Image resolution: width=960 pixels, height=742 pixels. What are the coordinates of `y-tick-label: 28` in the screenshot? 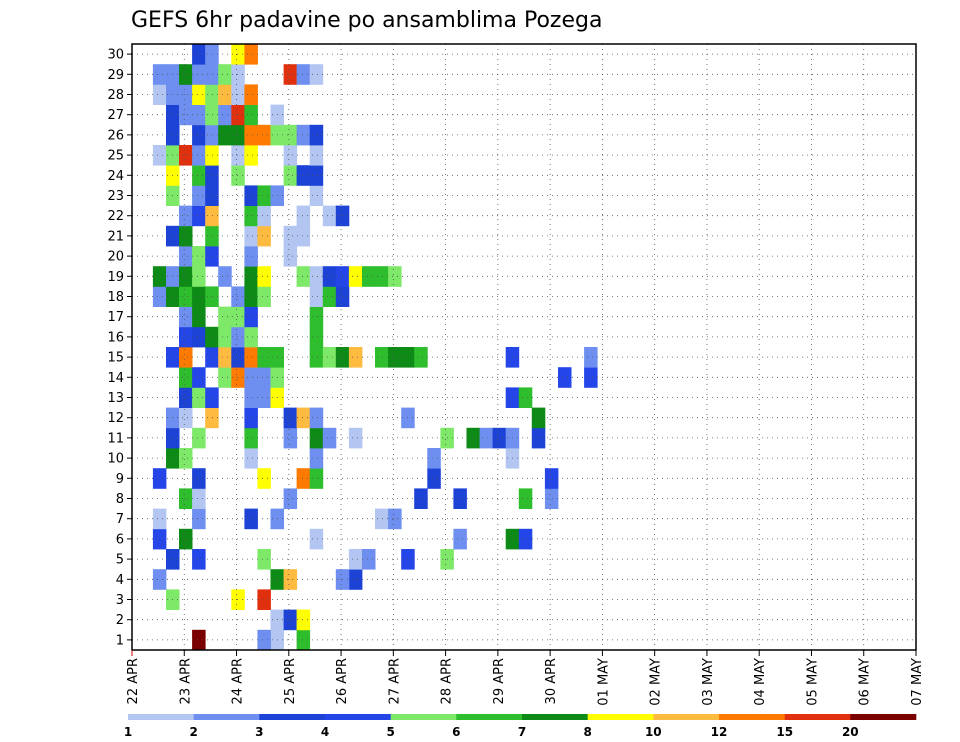 It's located at (115, 95).